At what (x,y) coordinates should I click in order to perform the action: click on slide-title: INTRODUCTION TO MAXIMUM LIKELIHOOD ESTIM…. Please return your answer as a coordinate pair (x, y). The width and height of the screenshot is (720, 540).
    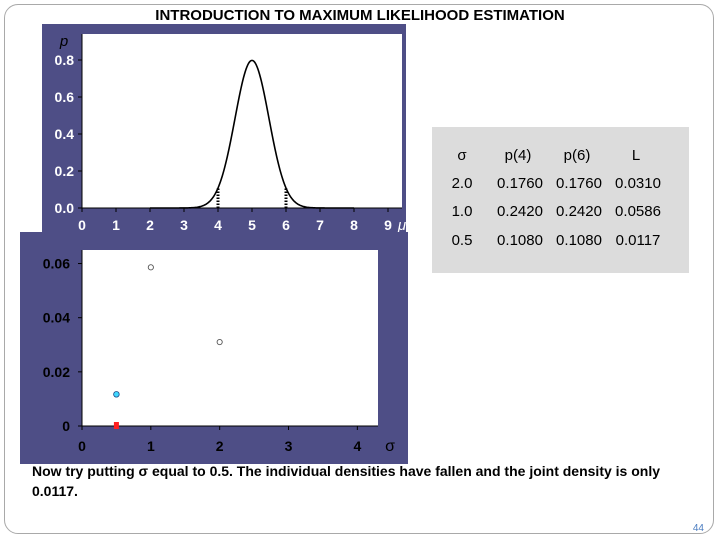
    Looking at the image, I should click on (360, 15).